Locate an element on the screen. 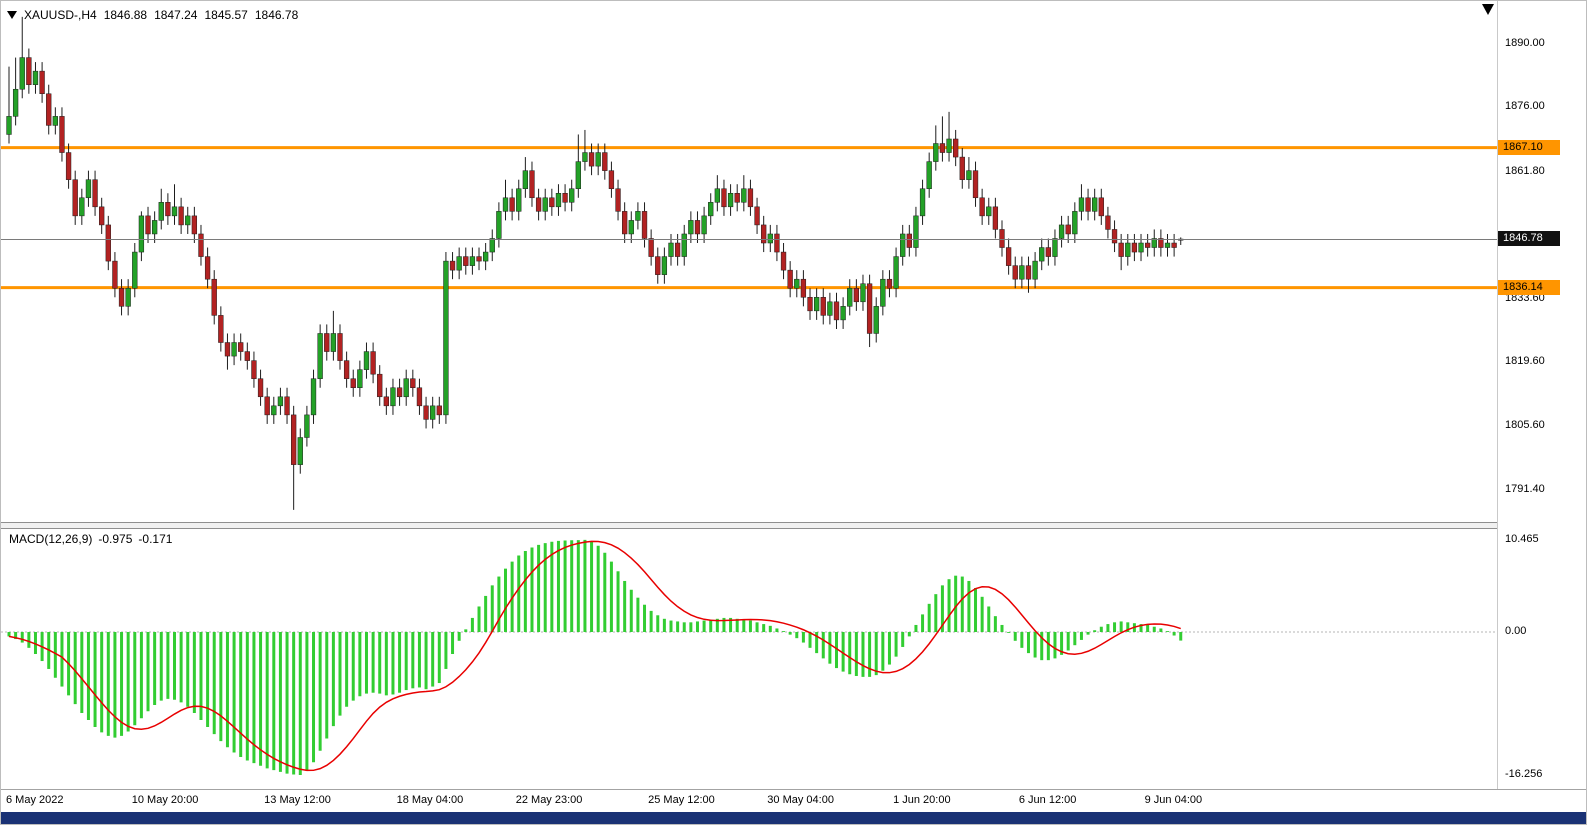 The height and width of the screenshot is (825, 1587). time-axis-label: 22 May 23:00 is located at coordinates (549, 800).